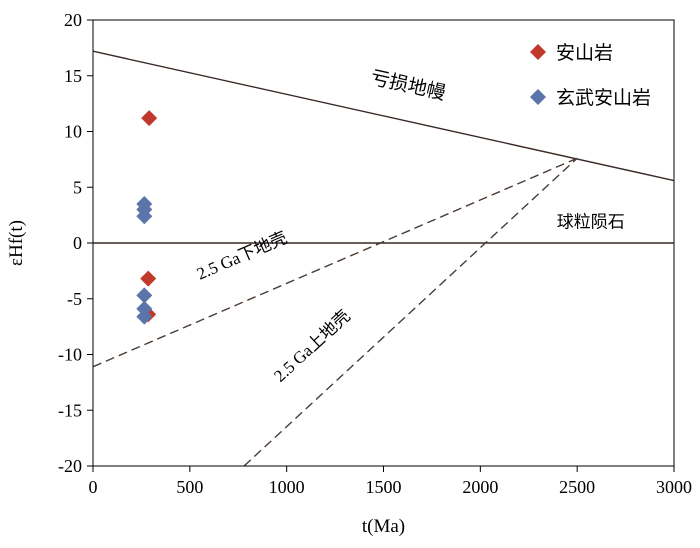 This screenshot has height=548, width=700. I want to click on reference-label-1: 亏损地幔, so click(408, 86).